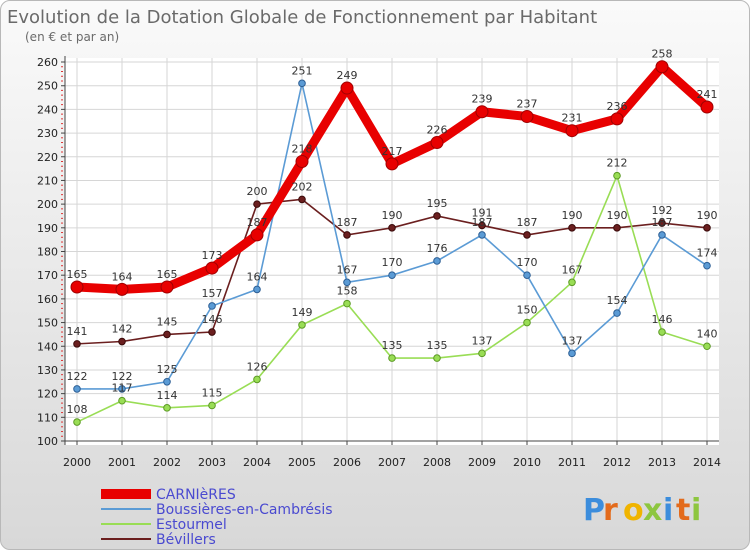 The image size is (750, 550). I want to click on x-tick-label: 2009, so click(482, 462).